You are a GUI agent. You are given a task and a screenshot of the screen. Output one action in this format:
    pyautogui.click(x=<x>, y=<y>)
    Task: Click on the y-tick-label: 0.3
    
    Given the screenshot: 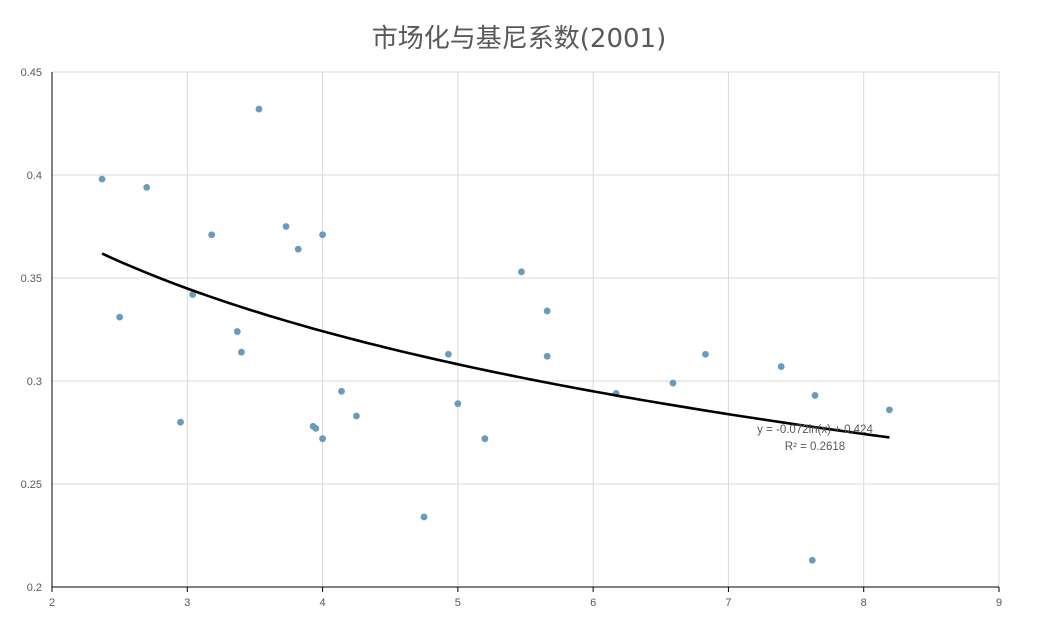 What is the action you would take?
    pyautogui.click(x=34, y=382)
    